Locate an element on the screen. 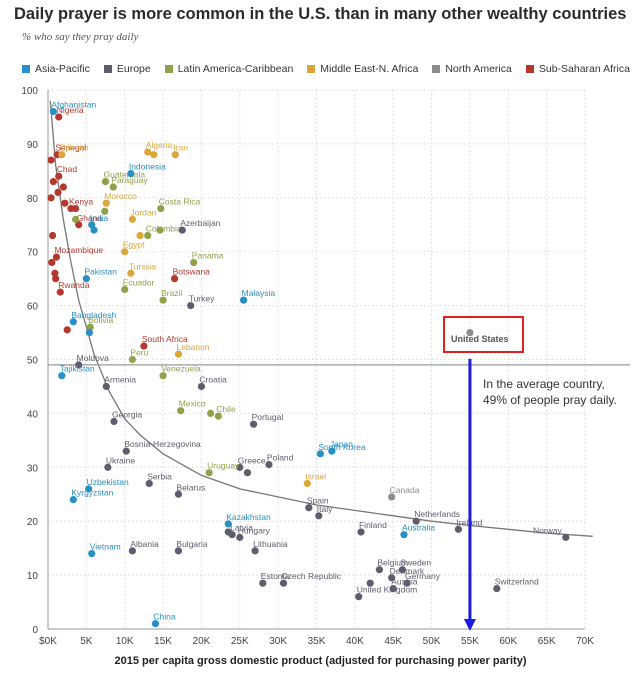  legend-item-middle-east: Middle East-N. Africa is located at coordinates (362, 69).